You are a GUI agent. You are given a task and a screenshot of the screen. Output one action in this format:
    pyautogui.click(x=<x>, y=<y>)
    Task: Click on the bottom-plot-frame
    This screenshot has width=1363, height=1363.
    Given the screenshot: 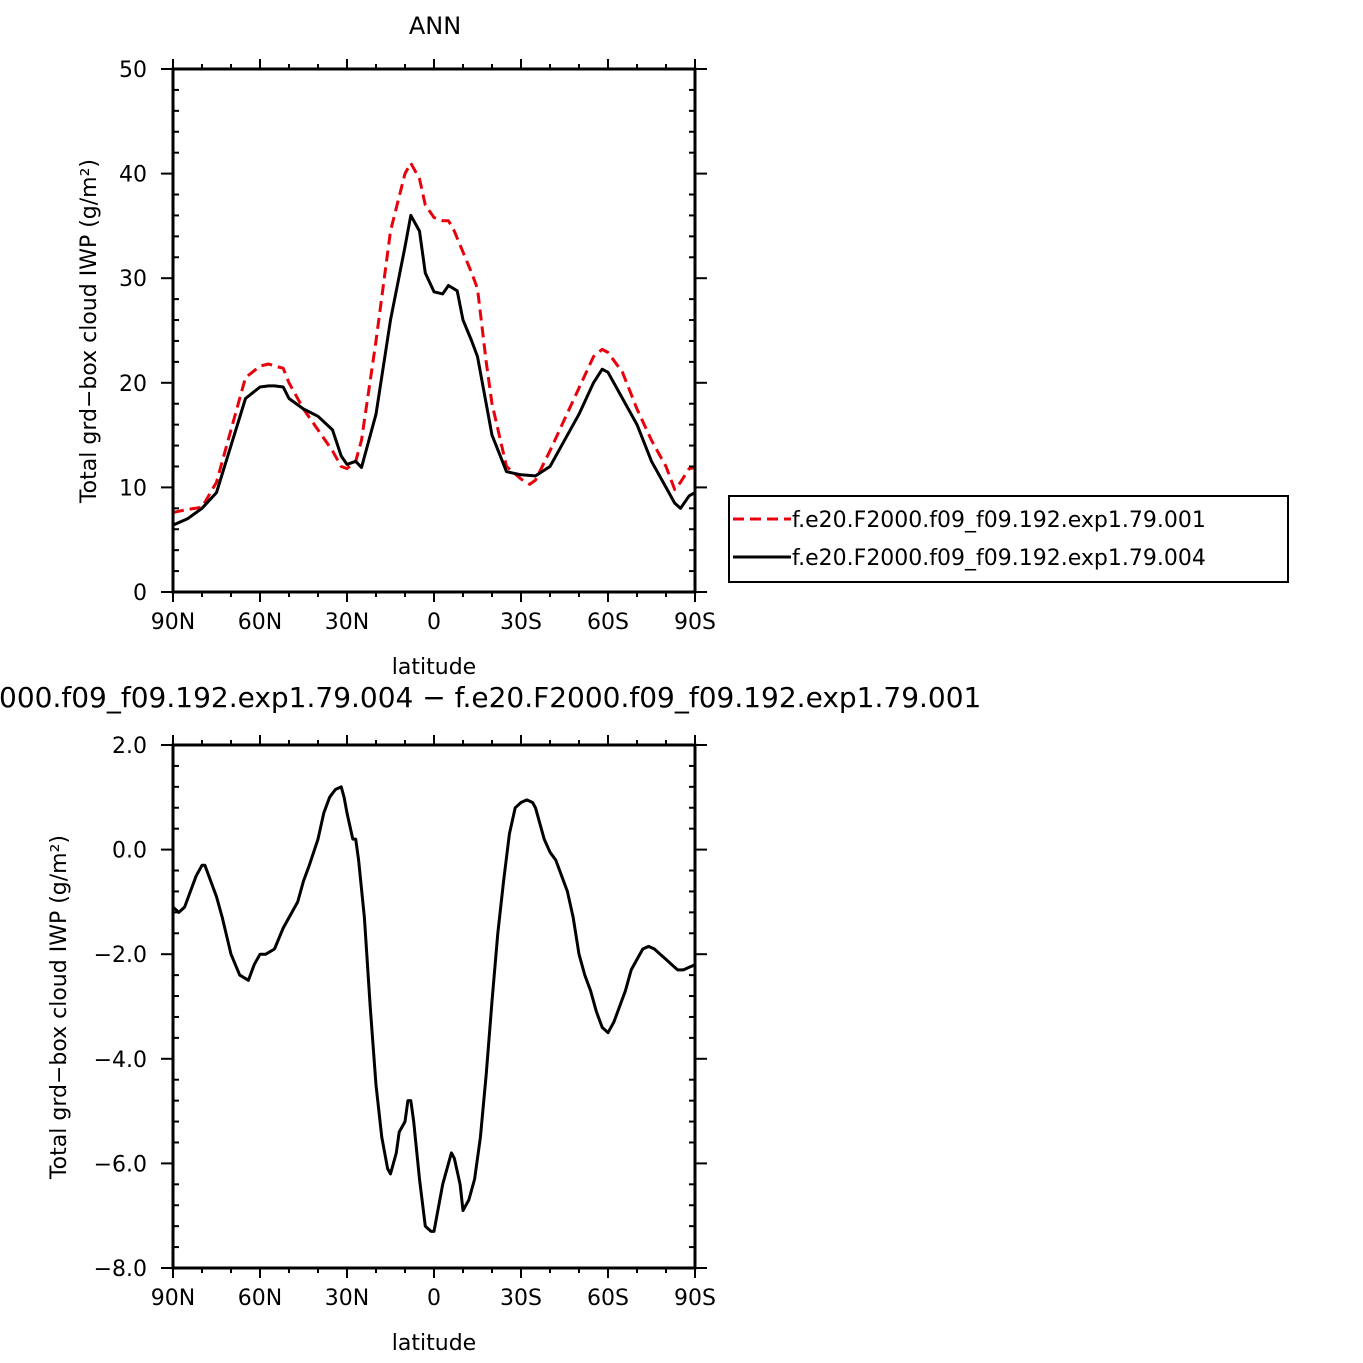 What is the action you would take?
    pyautogui.click(x=434, y=1006)
    